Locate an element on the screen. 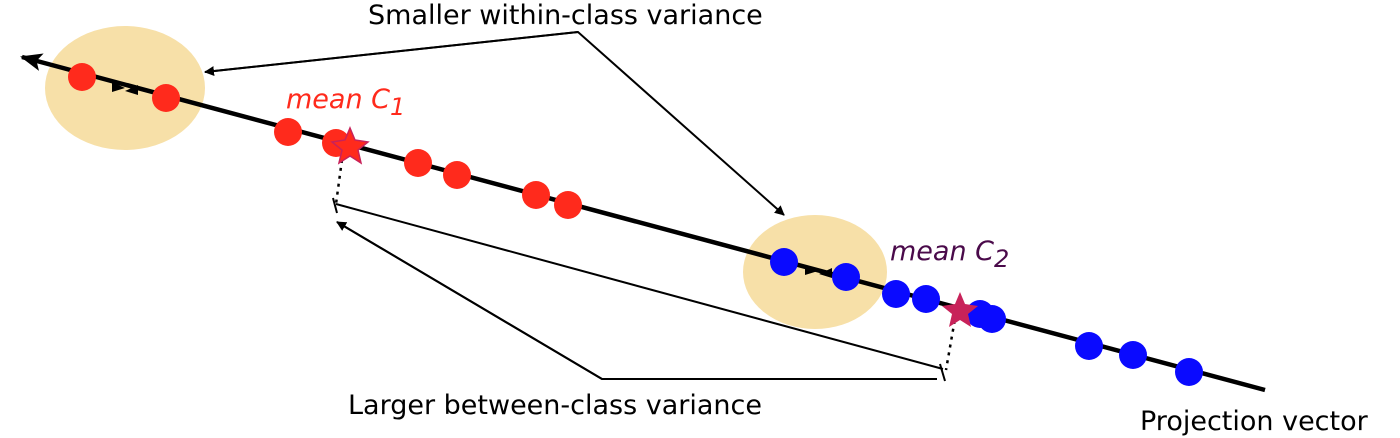 This screenshot has width=1400, height=438. mean-c2-label-text: mean C is located at coordinates (942, 251).